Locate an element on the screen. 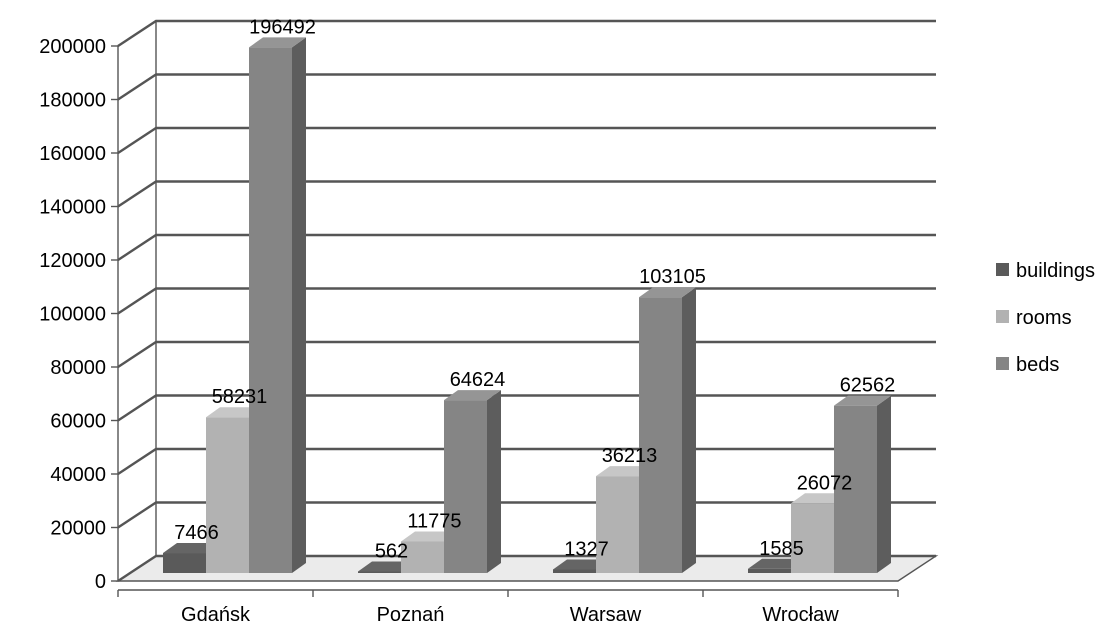  data-label: 36213 is located at coordinates (630, 456).